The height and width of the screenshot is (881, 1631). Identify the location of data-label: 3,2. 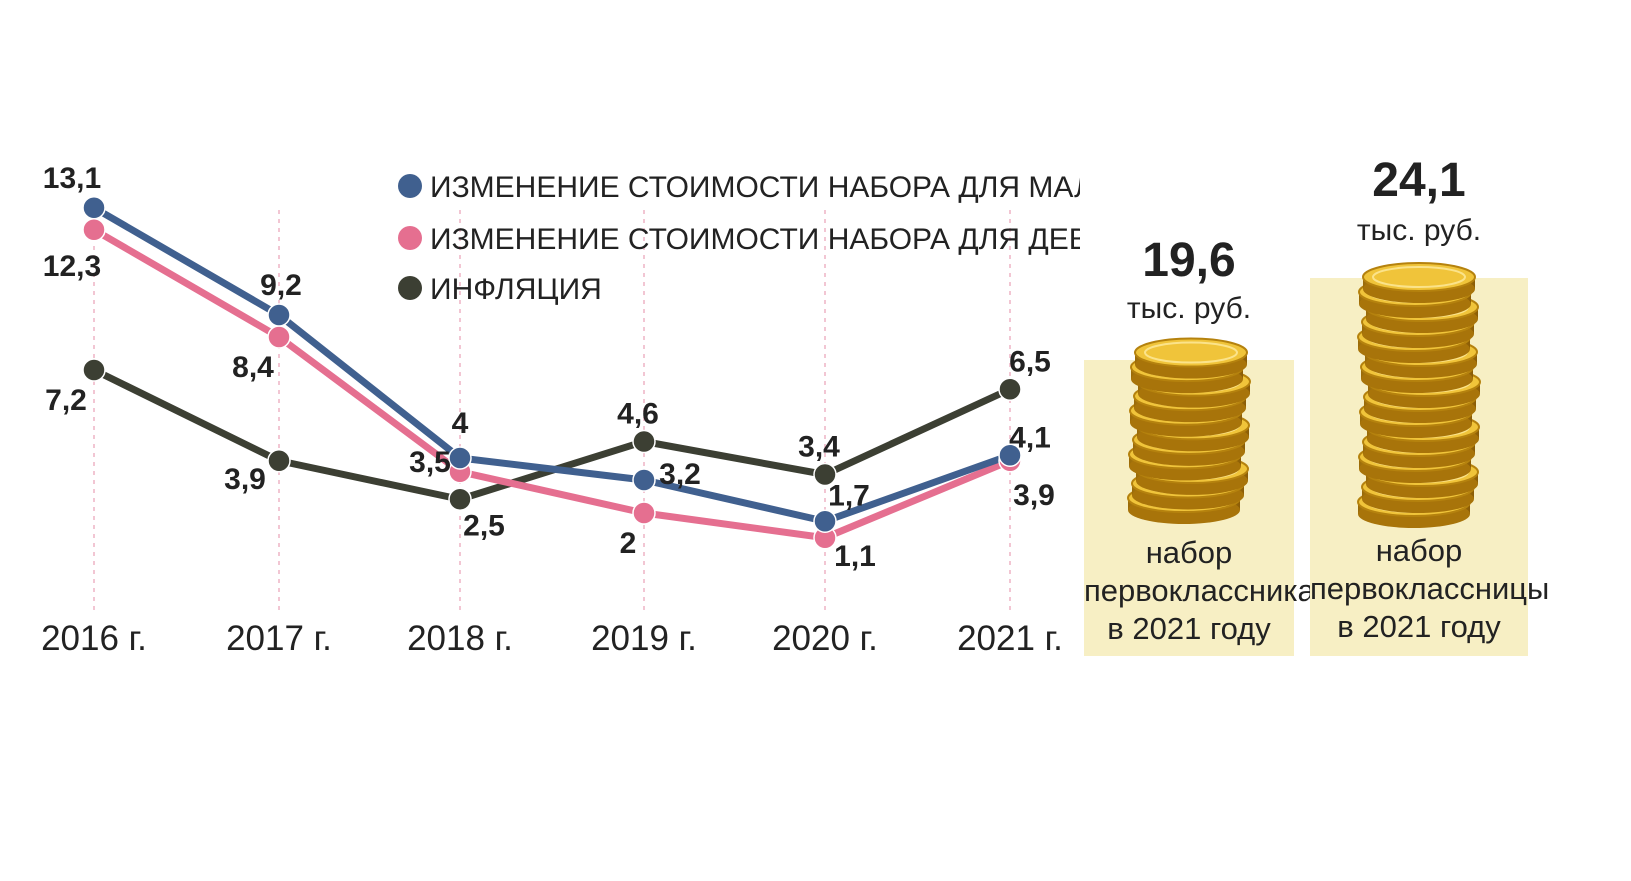
(680, 474).